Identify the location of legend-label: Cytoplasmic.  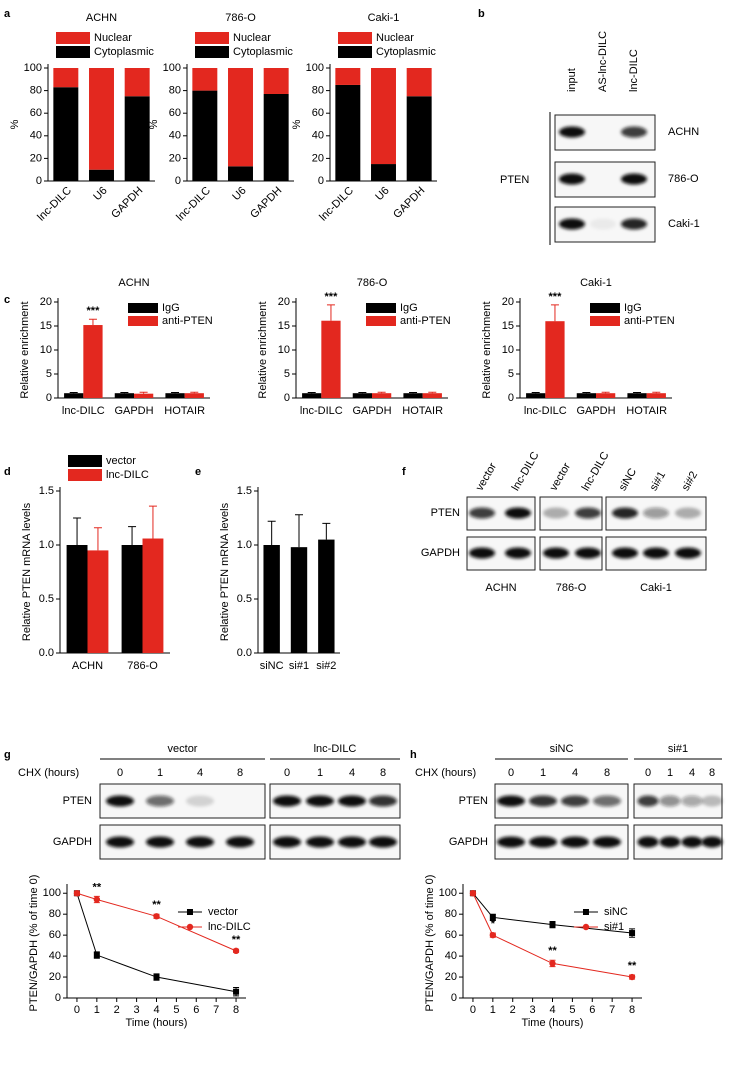
(263, 52).